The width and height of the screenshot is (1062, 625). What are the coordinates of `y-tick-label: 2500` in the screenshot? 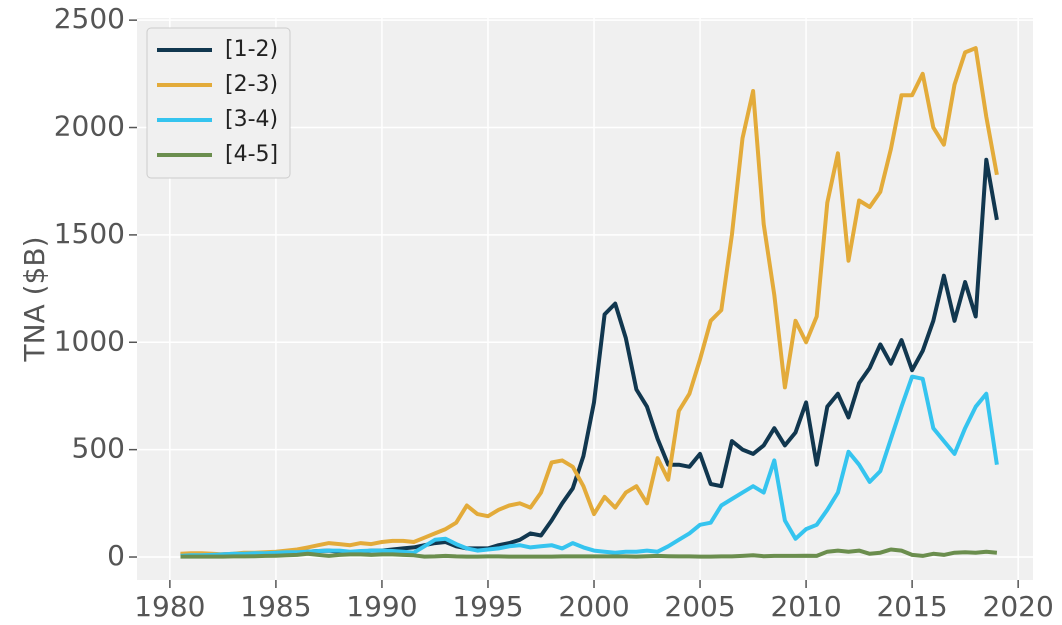 It's located at (89, 18).